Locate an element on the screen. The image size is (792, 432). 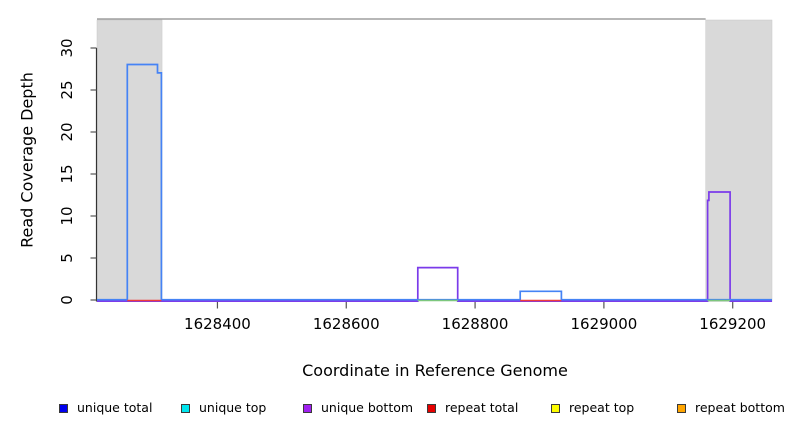
y-tick-label: 30 is located at coordinates (67, 48).